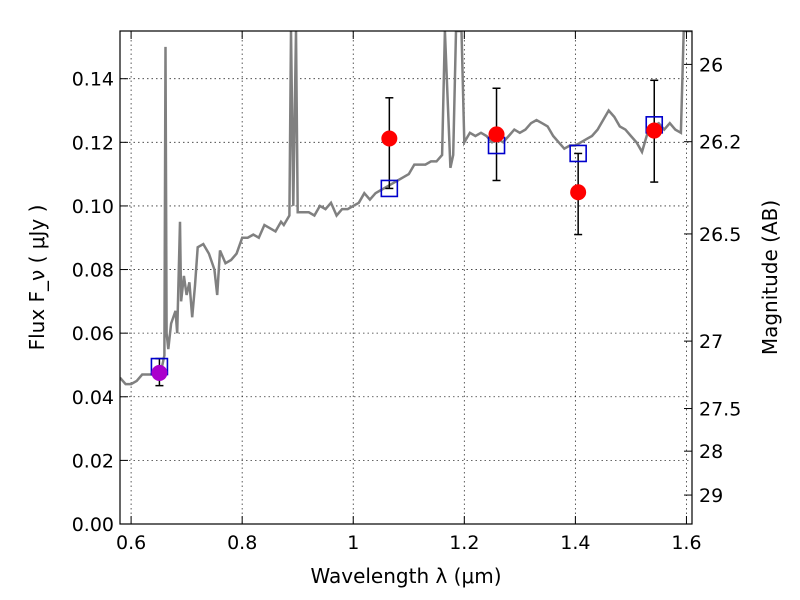 The width and height of the screenshot is (800, 600). What do you see at coordinates (93, 207) in the screenshot?
I see `y-tick-label: 0.10` at bounding box center [93, 207].